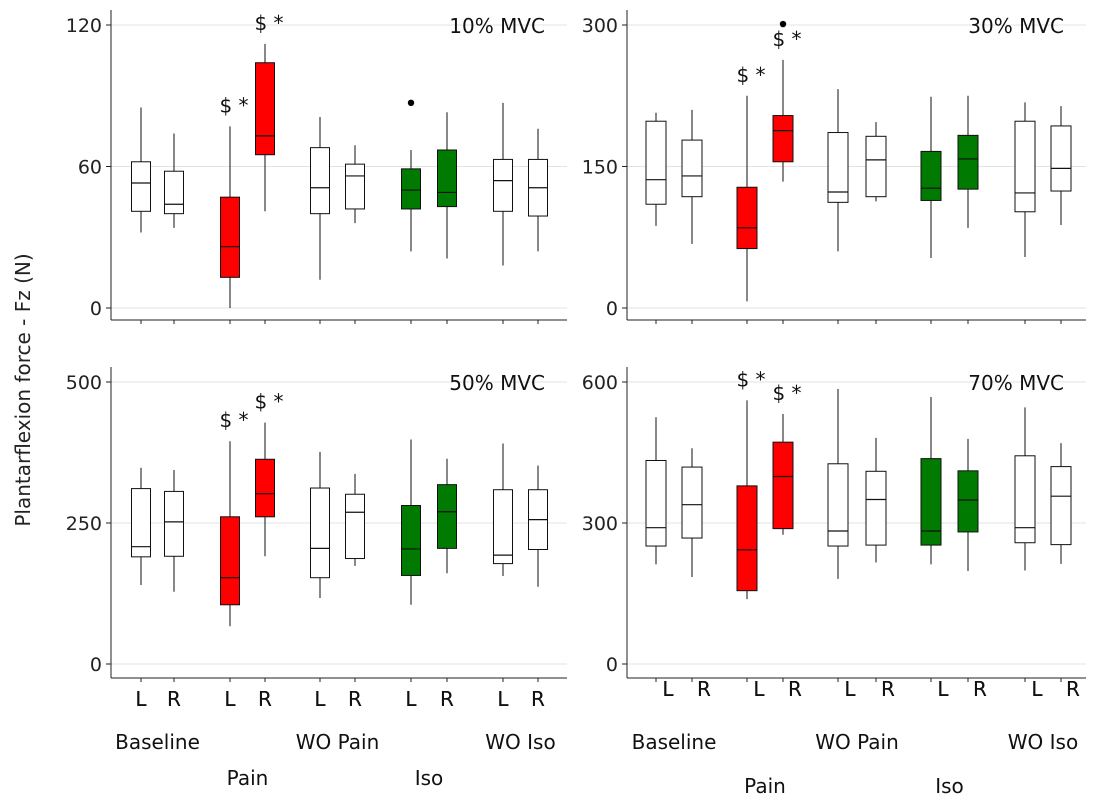 Image resolution: width=1106 pixels, height=799 pixels. What do you see at coordinates (84, 26) in the screenshot?
I see `y-tick-label: 120` at bounding box center [84, 26].